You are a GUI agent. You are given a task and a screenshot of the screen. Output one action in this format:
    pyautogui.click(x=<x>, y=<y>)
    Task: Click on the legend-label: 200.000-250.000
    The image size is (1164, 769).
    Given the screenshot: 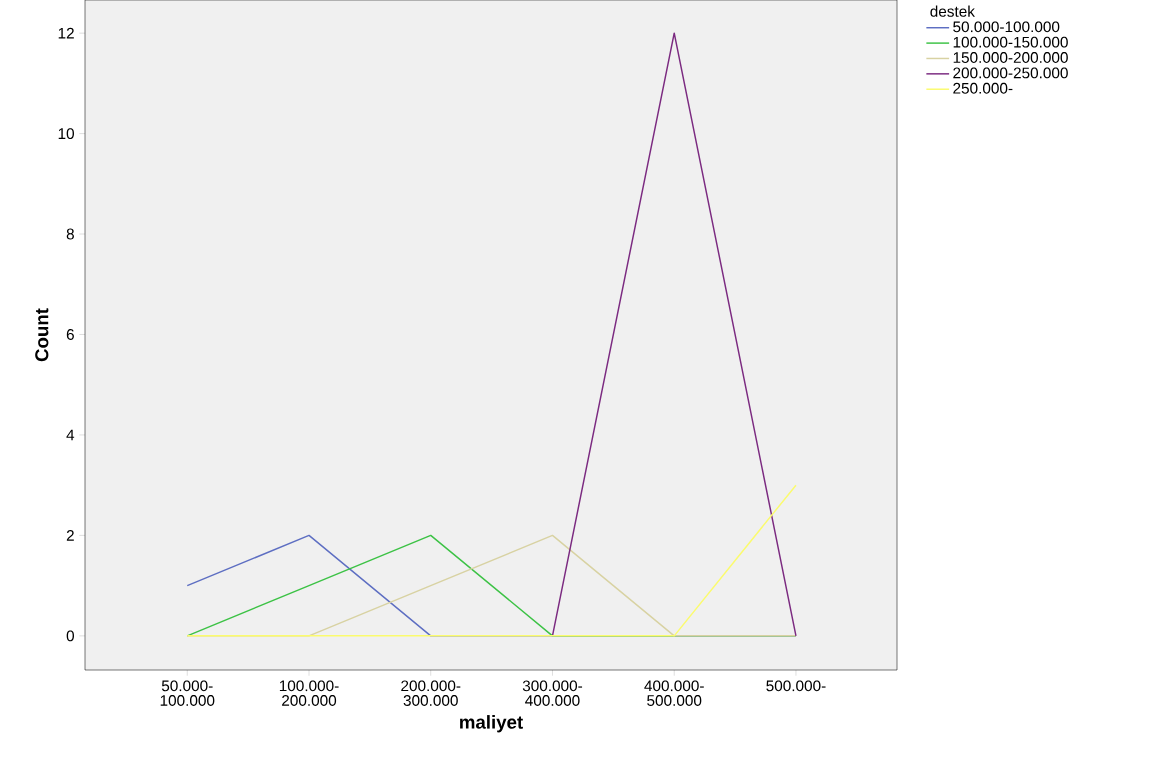 What is the action you would take?
    pyautogui.click(x=1010, y=73)
    